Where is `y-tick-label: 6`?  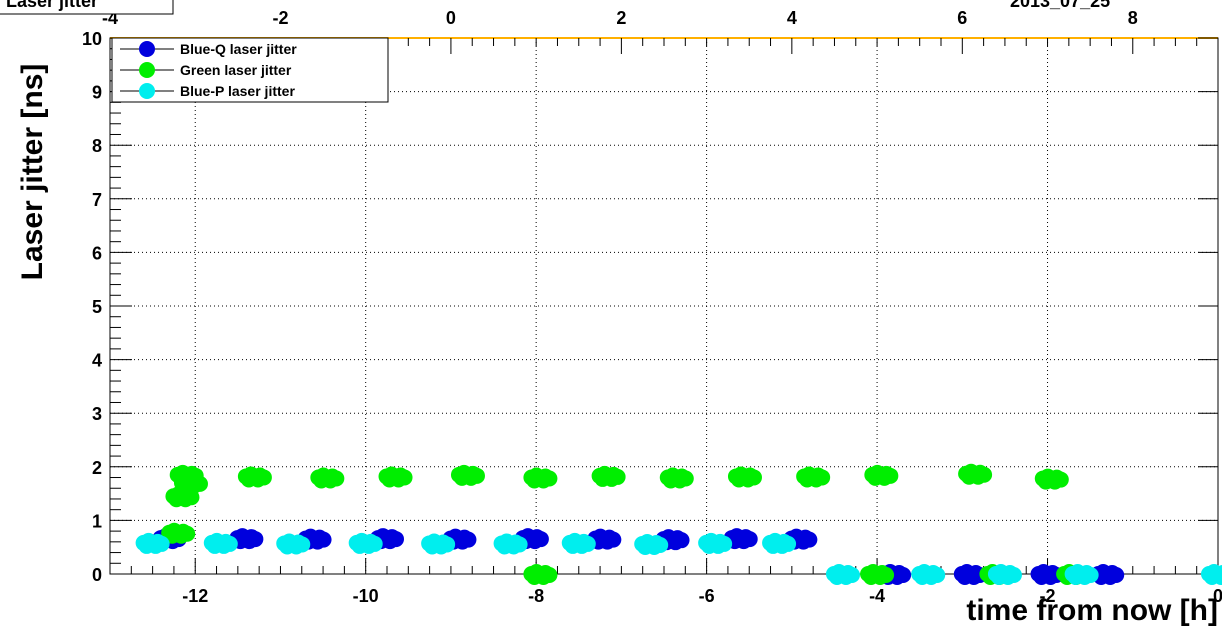
y-tick-label: 6 is located at coordinates (97, 253).